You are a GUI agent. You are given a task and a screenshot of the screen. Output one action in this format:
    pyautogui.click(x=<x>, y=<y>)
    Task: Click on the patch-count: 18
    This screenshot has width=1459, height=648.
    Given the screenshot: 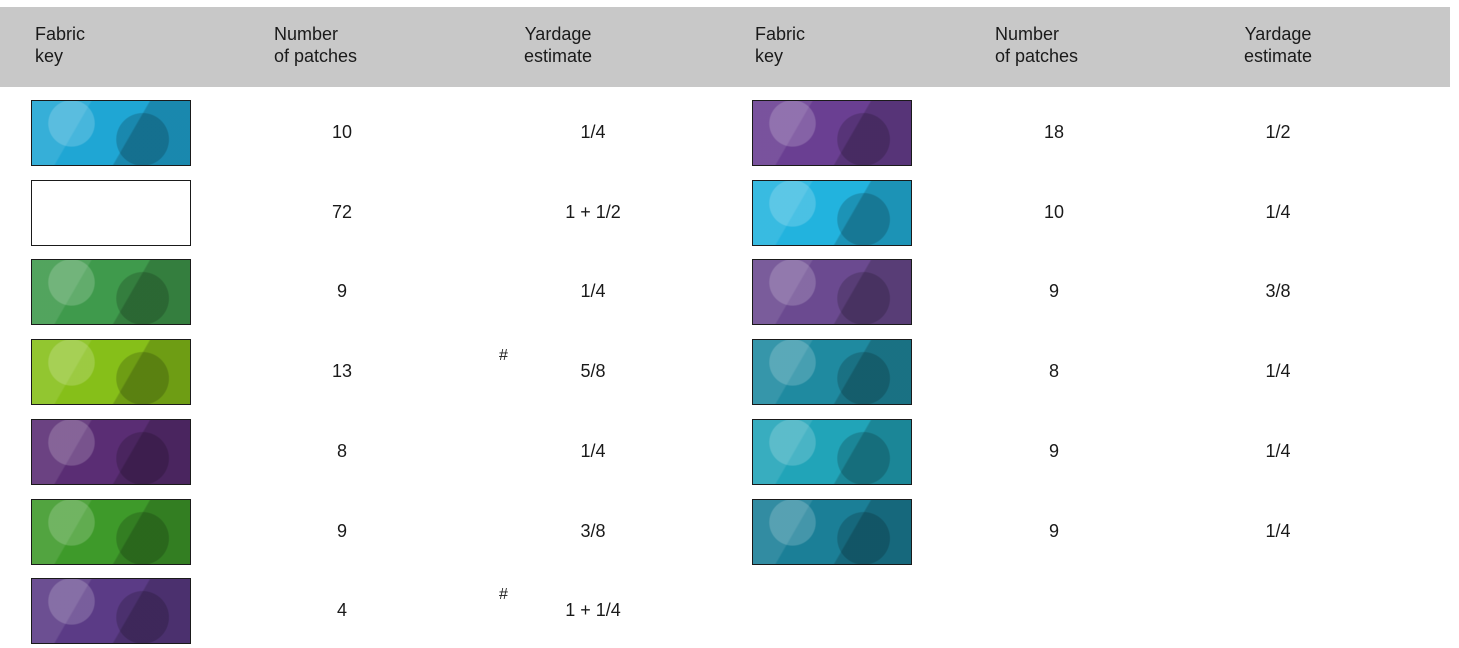 What is the action you would take?
    pyautogui.click(x=1054, y=132)
    